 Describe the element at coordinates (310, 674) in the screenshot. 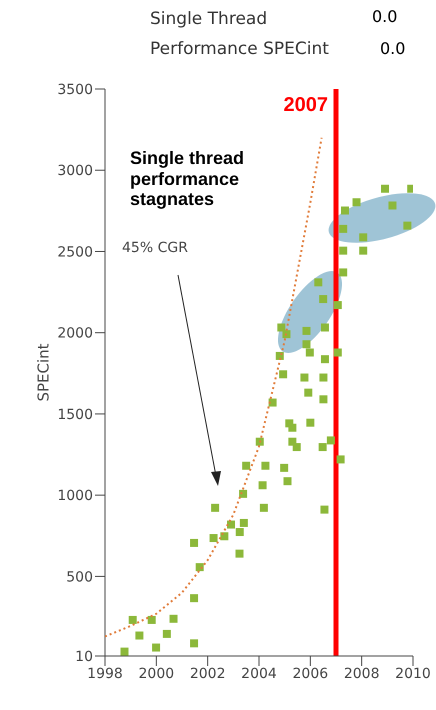

I see `x-tick-label: 2006` at that location.